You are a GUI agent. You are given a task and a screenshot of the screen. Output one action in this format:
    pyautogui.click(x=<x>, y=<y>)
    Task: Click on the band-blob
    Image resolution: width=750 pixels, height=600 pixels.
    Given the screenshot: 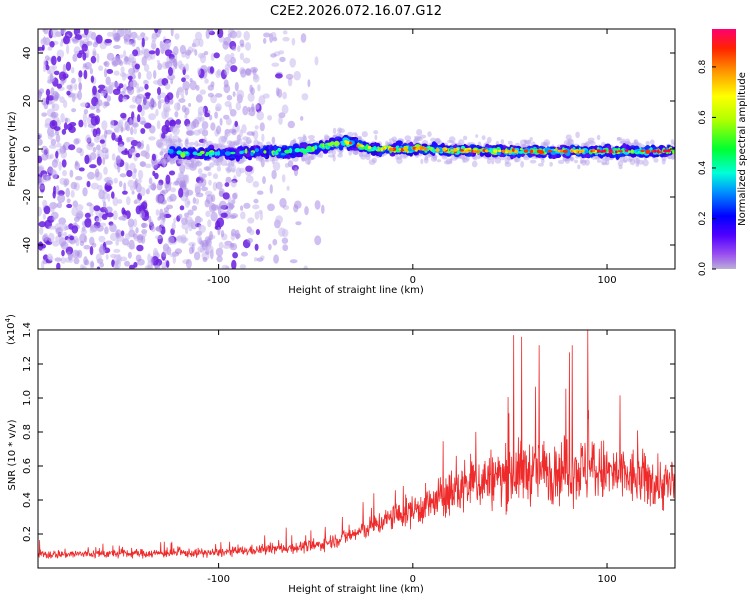 What is the action you would take?
    pyautogui.click(x=620, y=155)
    